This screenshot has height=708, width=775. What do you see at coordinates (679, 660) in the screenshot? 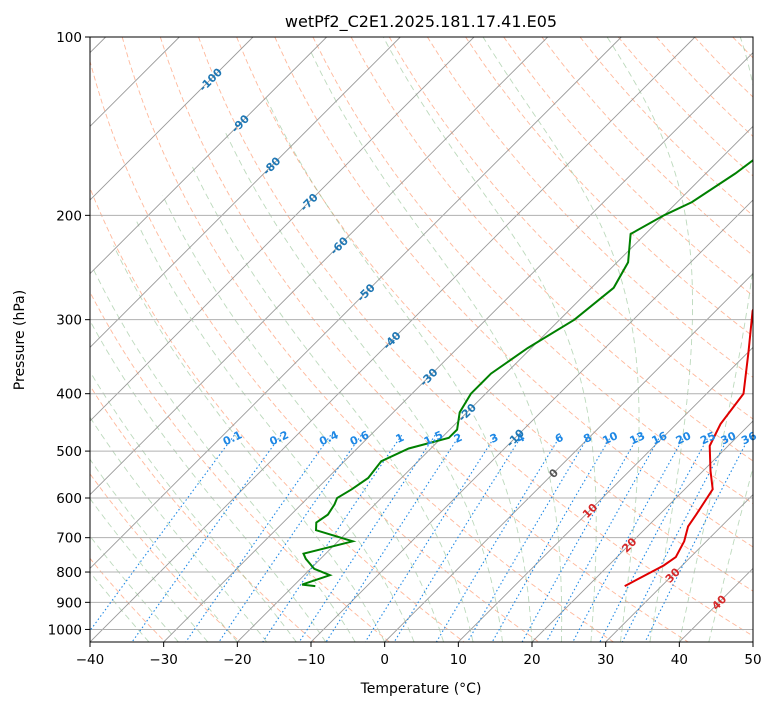
I see `x-tick-label: 40` at bounding box center [679, 660].